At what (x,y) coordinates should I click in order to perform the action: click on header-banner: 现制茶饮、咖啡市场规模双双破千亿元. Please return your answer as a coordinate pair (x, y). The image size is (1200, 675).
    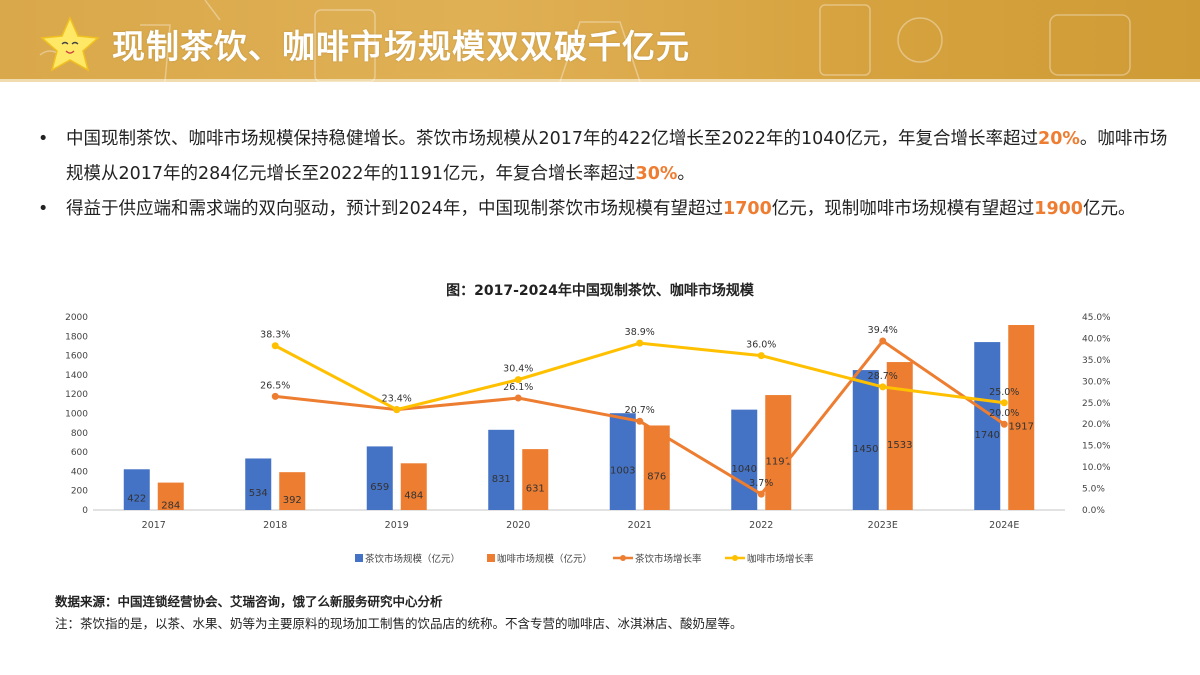
    Looking at the image, I should click on (600, 41).